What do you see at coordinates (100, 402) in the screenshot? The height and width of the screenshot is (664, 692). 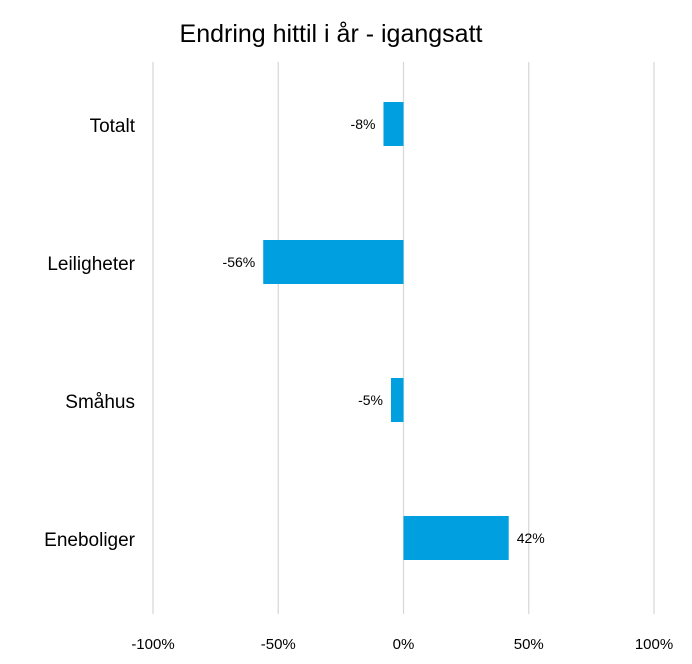 I see `category-label: Småhus` at bounding box center [100, 402].